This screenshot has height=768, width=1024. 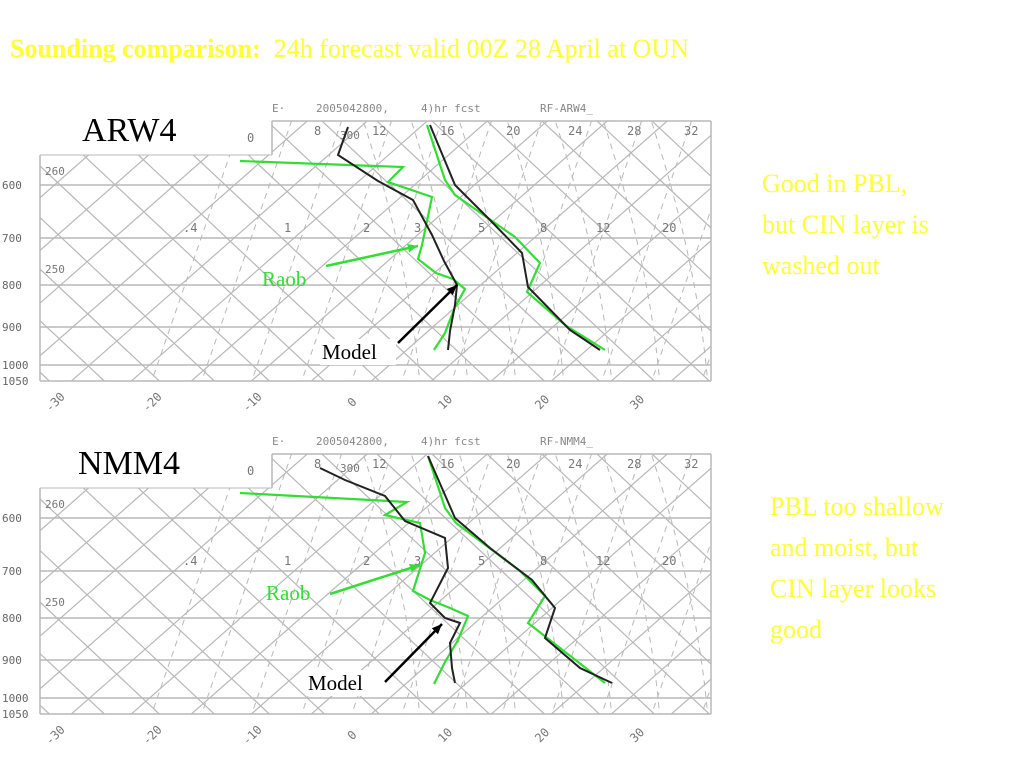 I want to click on model-temperature-trace, so click(x=515, y=237).